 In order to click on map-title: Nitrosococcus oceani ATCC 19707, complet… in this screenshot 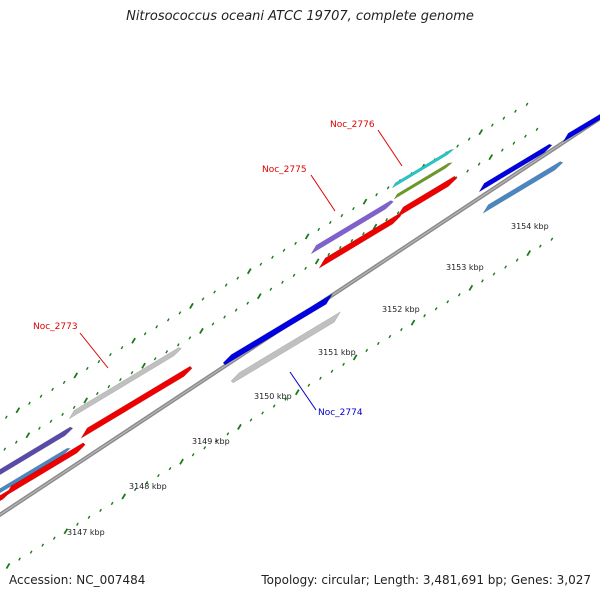, I will do `click(300, 16)`.